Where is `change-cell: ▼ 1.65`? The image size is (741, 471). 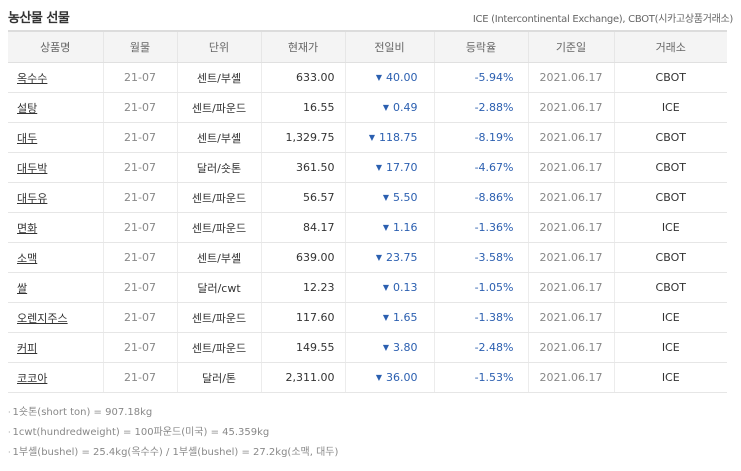 change-cell: ▼ 1.65 is located at coordinates (389, 317).